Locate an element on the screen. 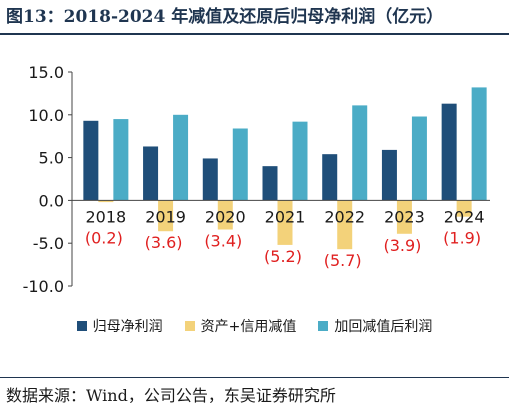 The image size is (509, 413). source-divider is located at coordinates (254, 377).